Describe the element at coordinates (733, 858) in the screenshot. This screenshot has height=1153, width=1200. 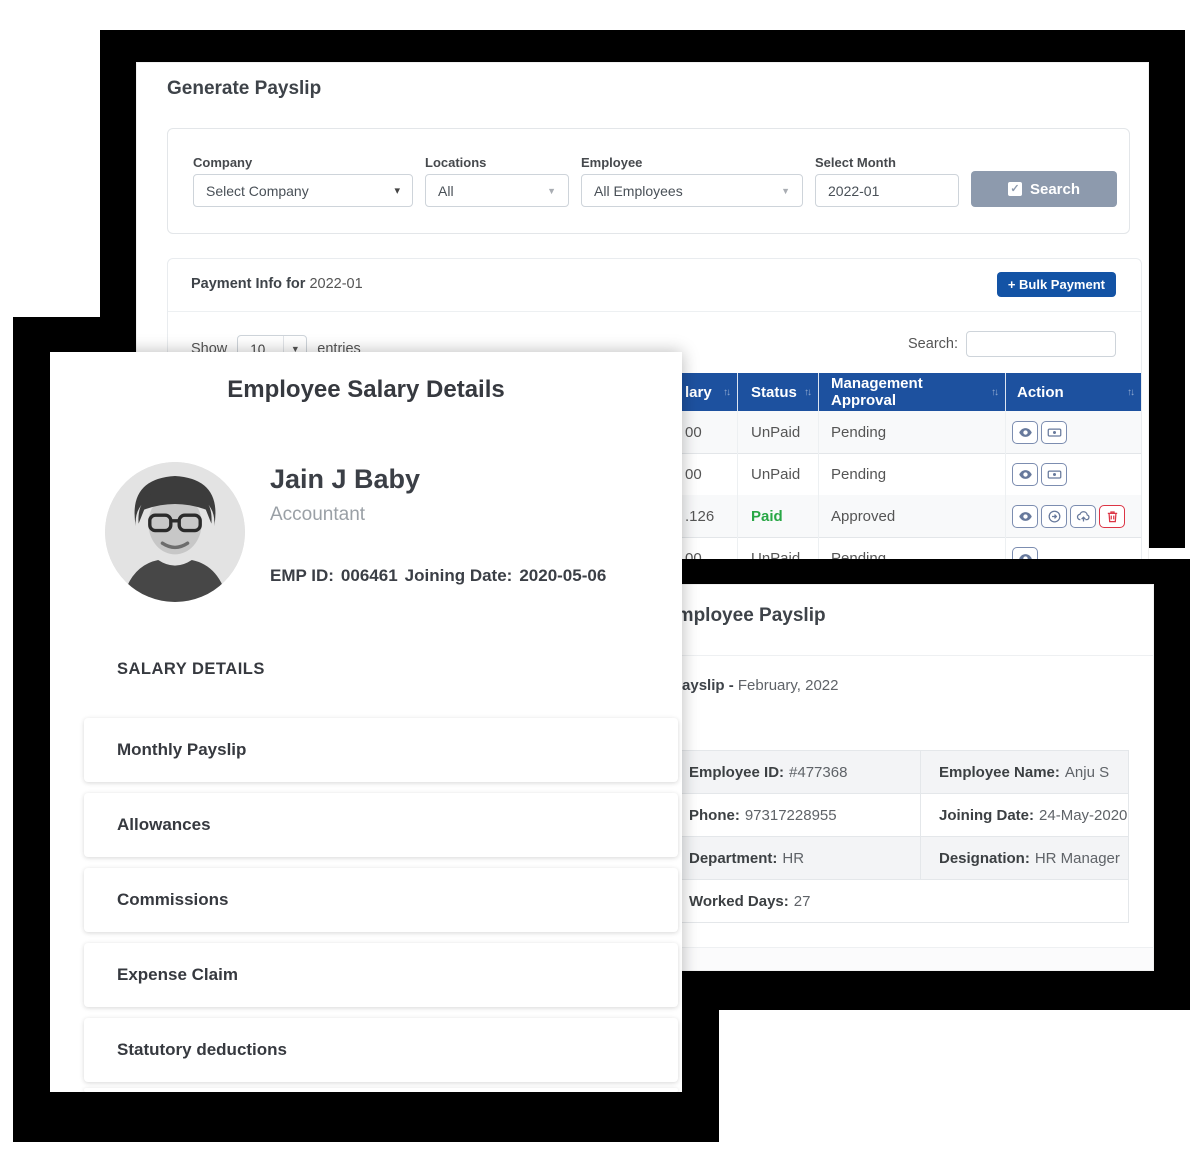
I see `detail-label: Department:` at that location.